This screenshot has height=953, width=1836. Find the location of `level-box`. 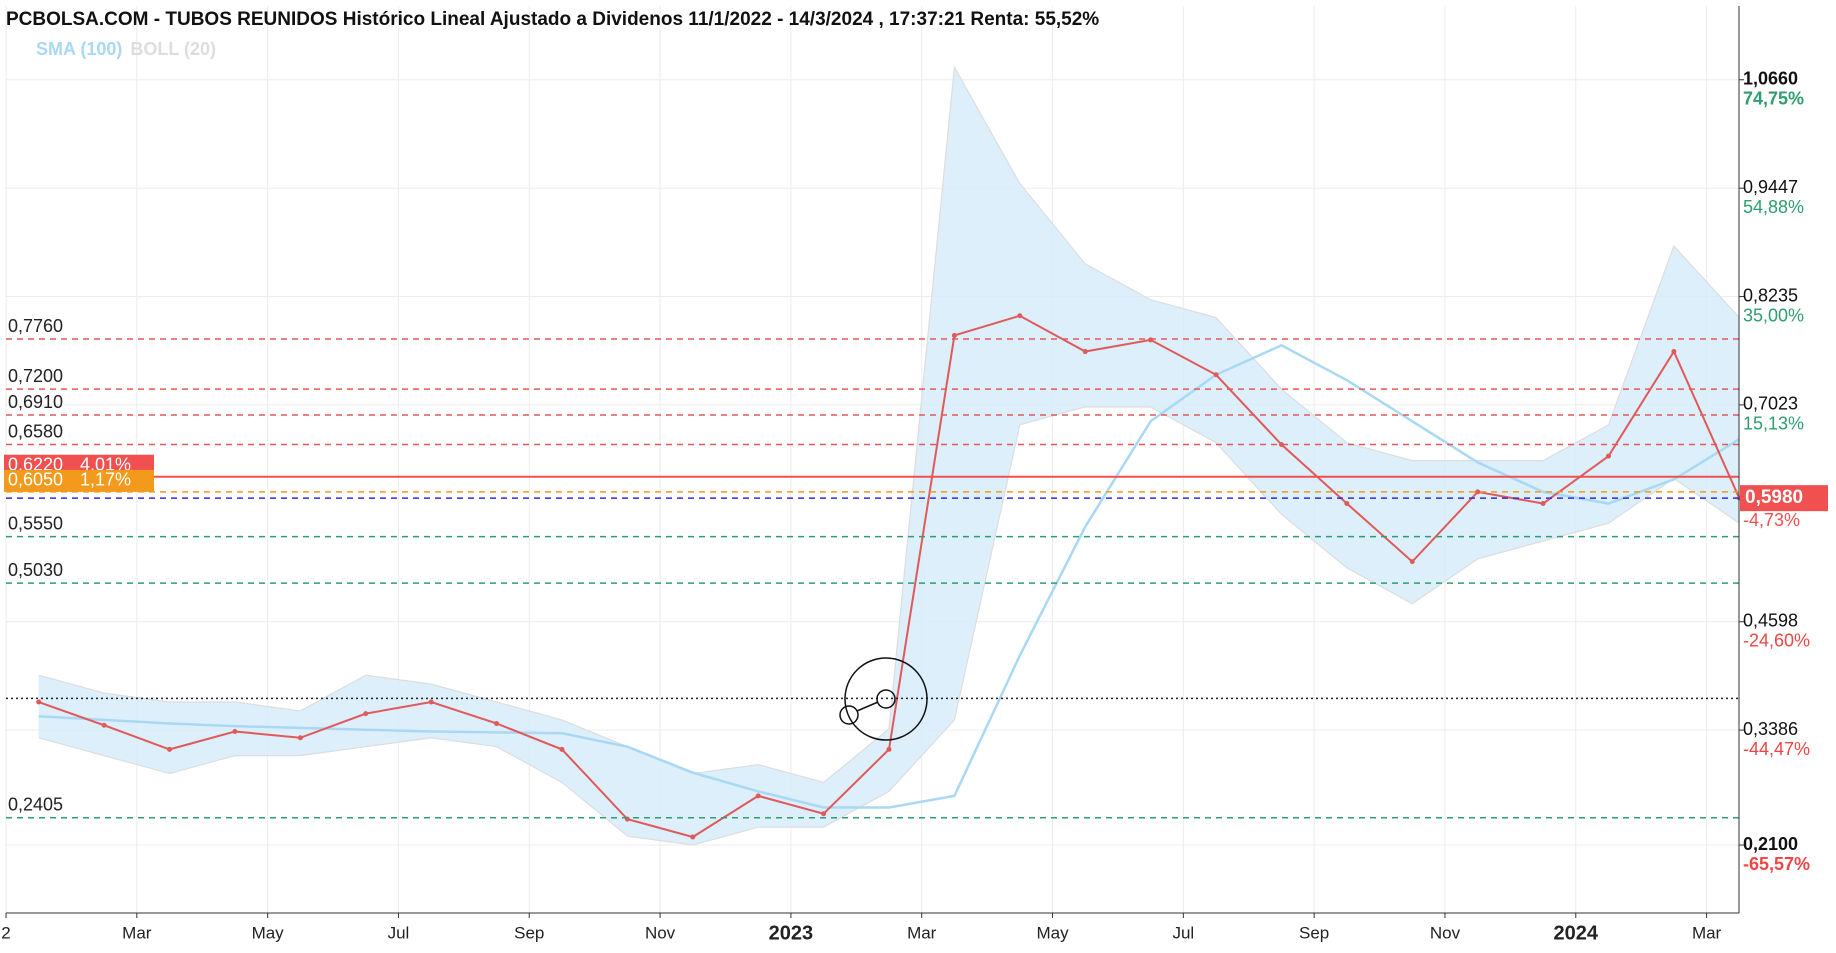

level-box is located at coordinates (79, 480).